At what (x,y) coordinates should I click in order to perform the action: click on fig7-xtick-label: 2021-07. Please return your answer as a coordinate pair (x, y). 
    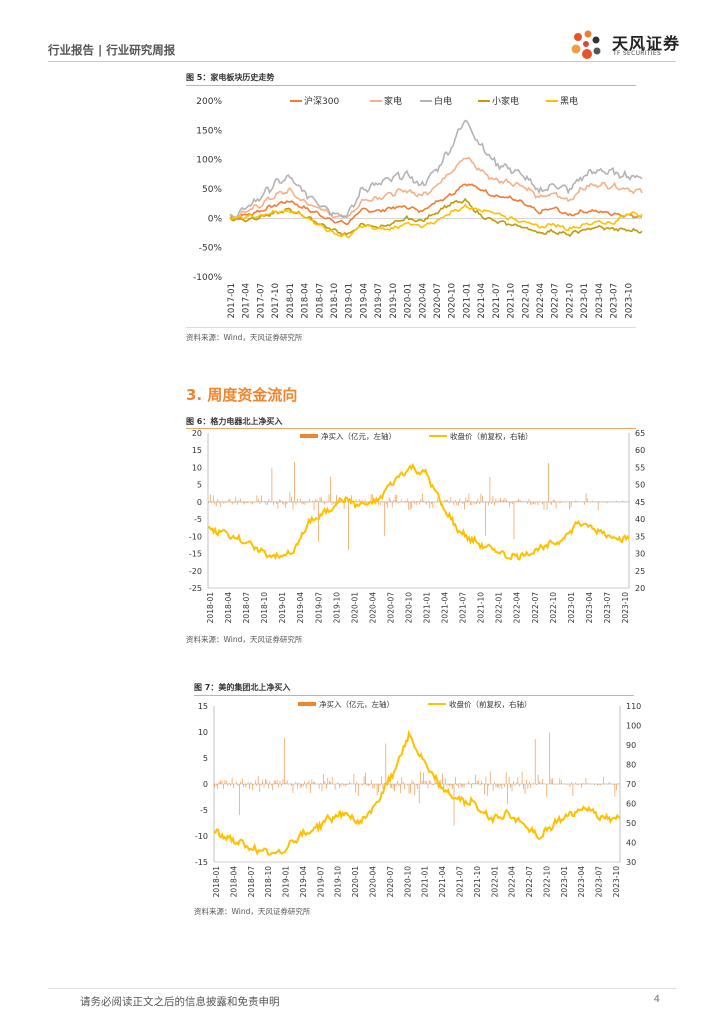
    Looking at the image, I should click on (459, 882).